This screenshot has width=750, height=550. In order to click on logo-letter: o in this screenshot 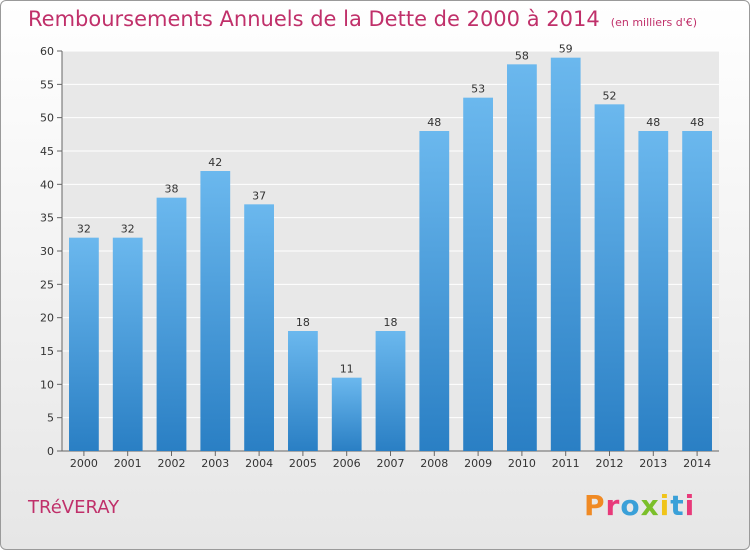, I will do `click(630, 505)`.